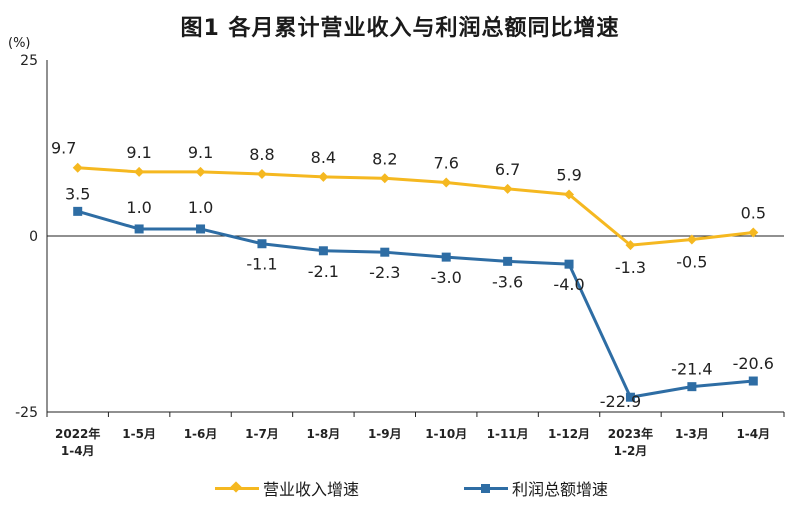 The width and height of the screenshot is (800, 506). Describe the element at coordinates (691, 262) in the screenshot. I see `data-label: -0.5` at that location.